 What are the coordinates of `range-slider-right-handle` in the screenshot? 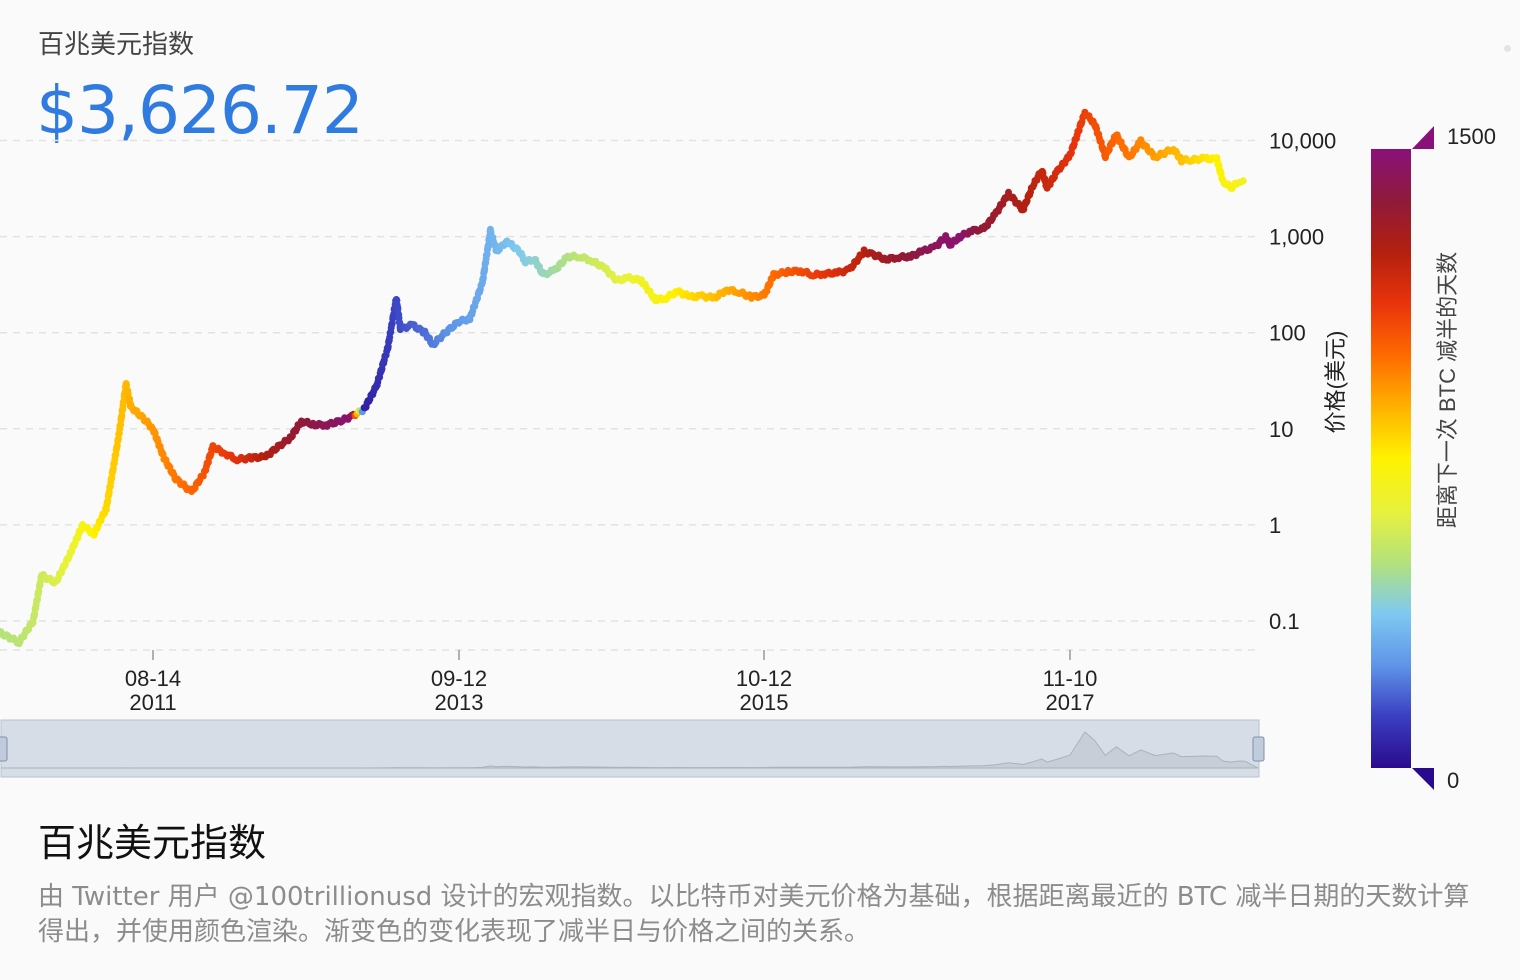 It's located at (1258, 749).